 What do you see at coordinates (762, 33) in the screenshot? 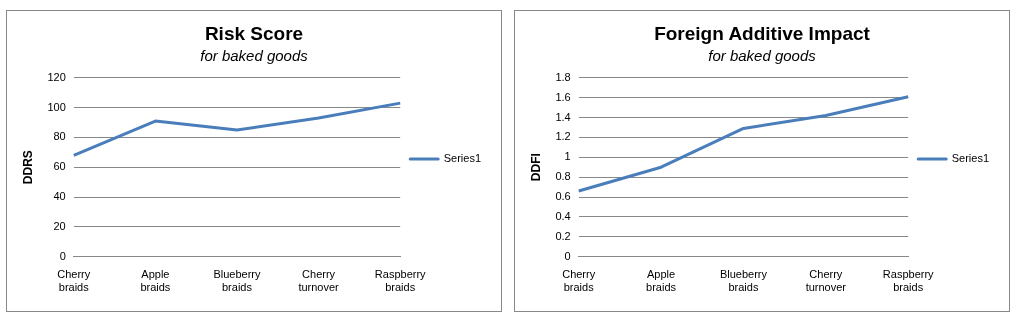
I see `chart-title: Foreign Additive Impact` at bounding box center [762, 33].